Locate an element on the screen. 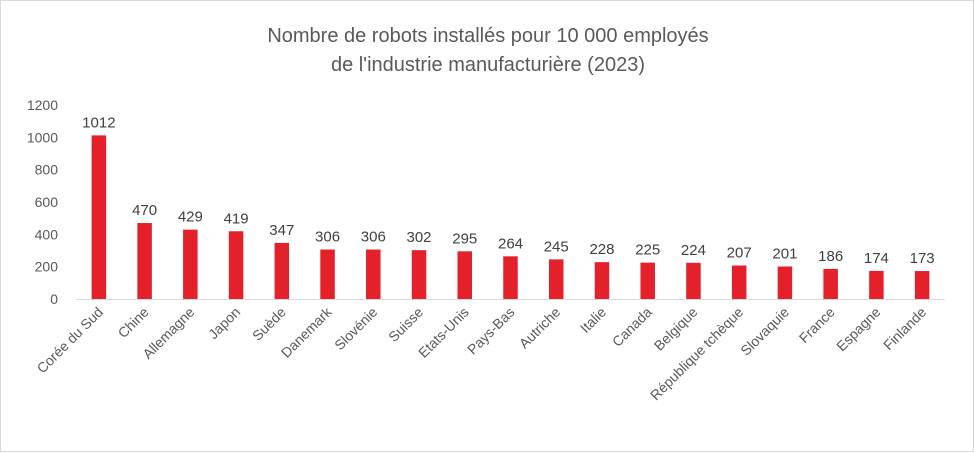 This screenshot has width=974, height=453. y-tick-label: 600 is located at coordinates (47, 202).